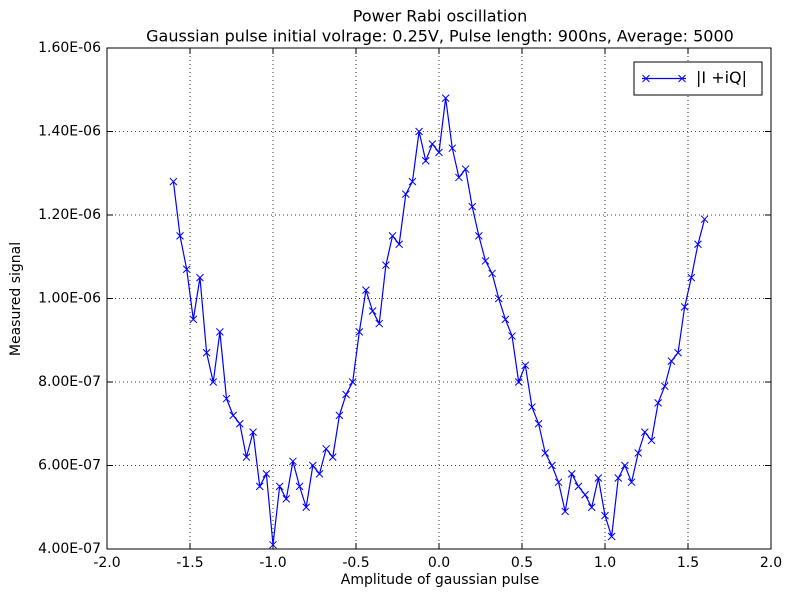 This screenshot has height=598, width=800. Describe the element at coordinates (721, 77) in the screenshot. I see `legend-label: |I +iQ|` at that location.